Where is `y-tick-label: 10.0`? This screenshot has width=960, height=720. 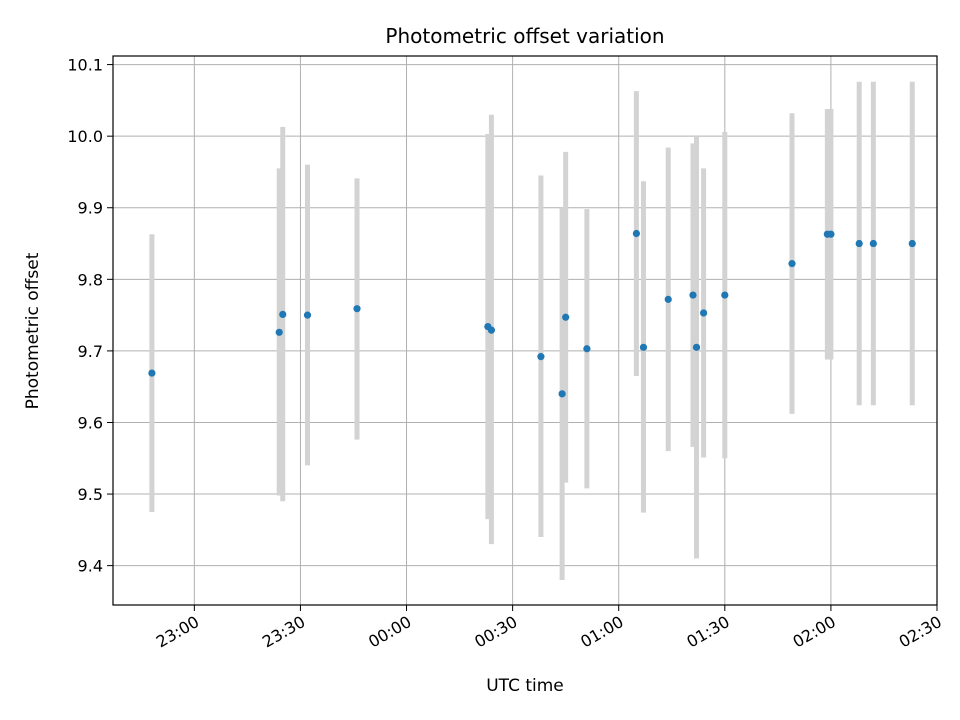
y-tick-label: 10.0 is located at coordinates (85, 136).